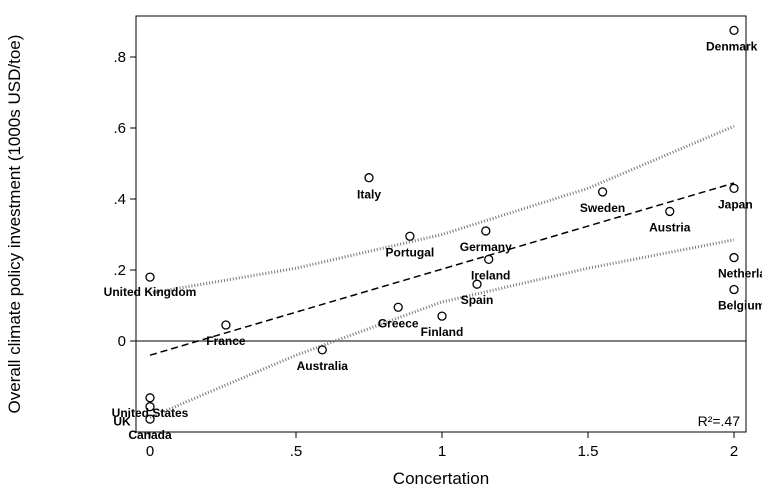 The height and width of the screenshot is (488, 762). What do you see at coordinates (735, 204) in the screenshot?
I see `label-japan: Japan` at bounding box center [735, 204].